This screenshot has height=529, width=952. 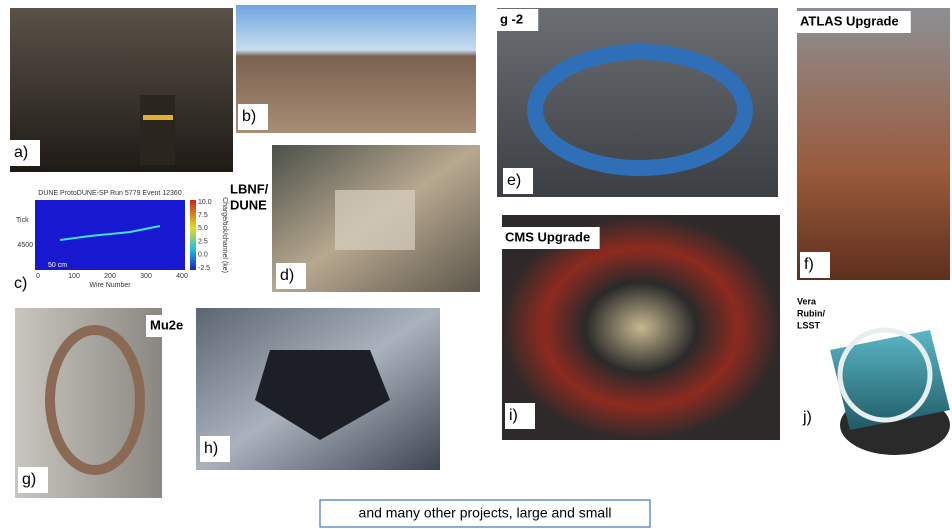 What do you see at coordinates (809, 264) in the screenshot?
I see `panel-label: f)` at bounding box center [809, 264].